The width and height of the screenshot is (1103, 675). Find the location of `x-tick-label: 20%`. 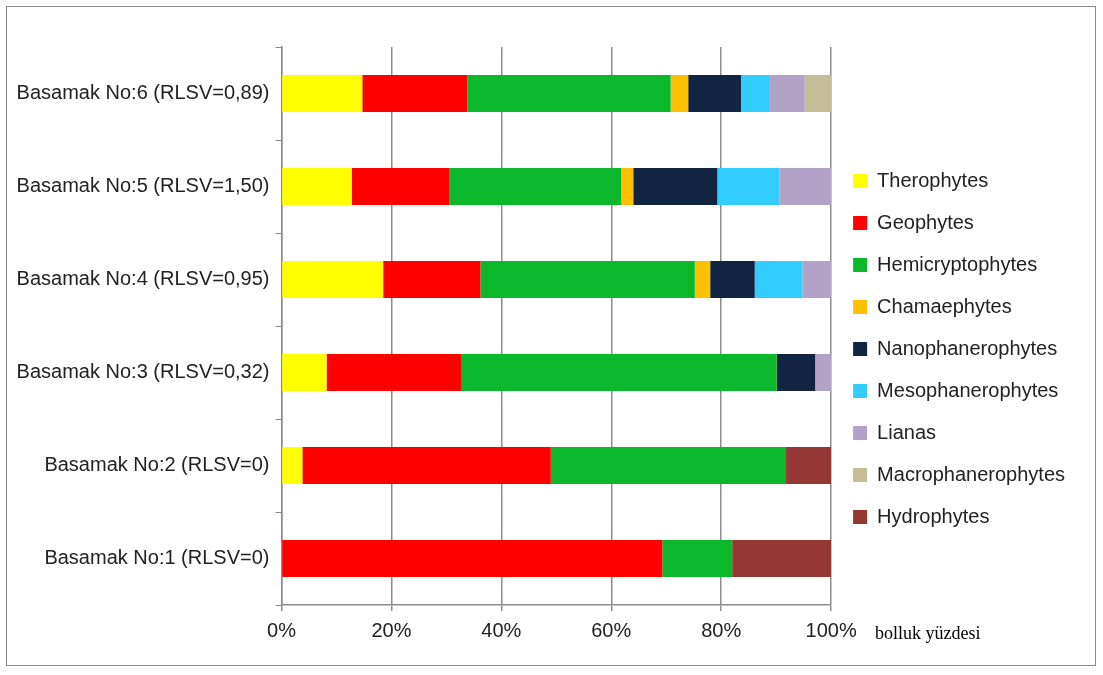

x-tick-label: 20% is located at coordinates (391, 629).